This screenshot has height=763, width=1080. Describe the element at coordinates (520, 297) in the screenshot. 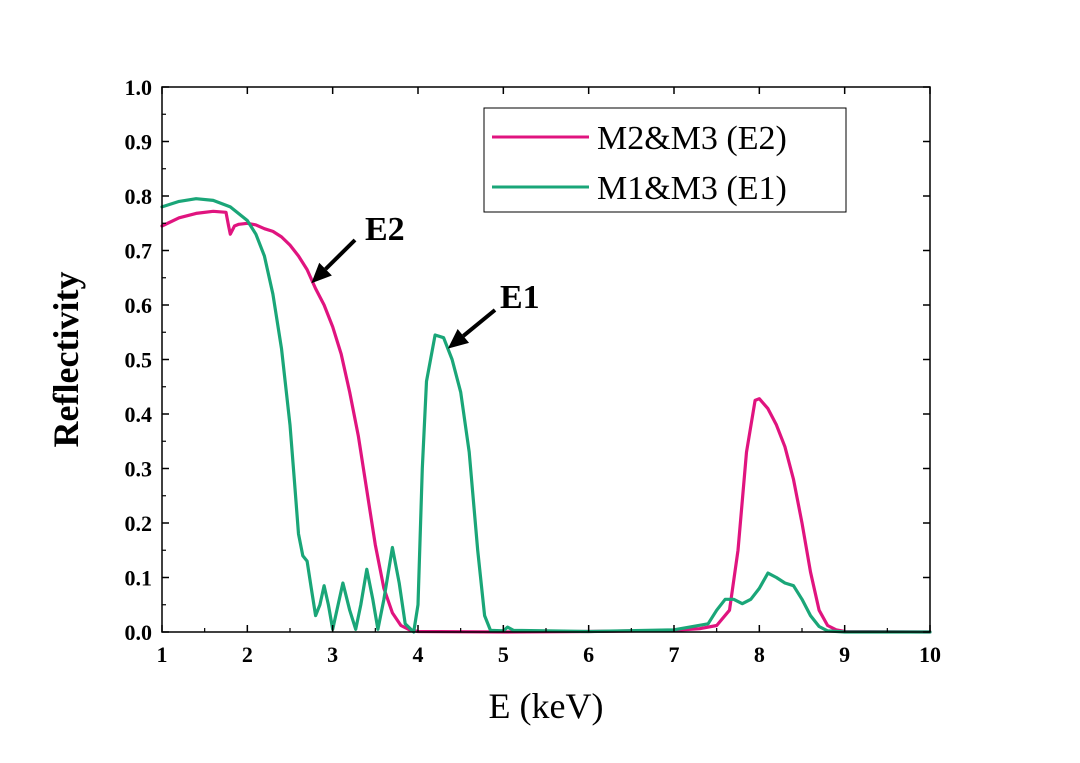

I see `annotation-label-e1: E1` at that location.